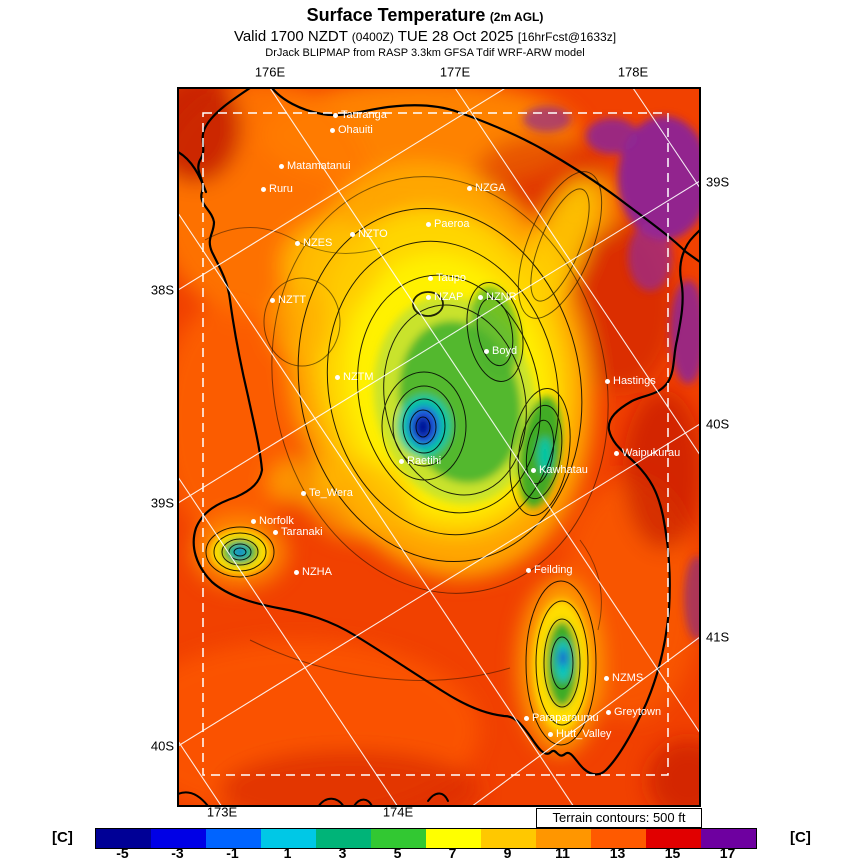 The image size is (850, 860). Describe the element at coordinates (449, 297) in the screenshot. I see `station-label: NZAP` at that location.